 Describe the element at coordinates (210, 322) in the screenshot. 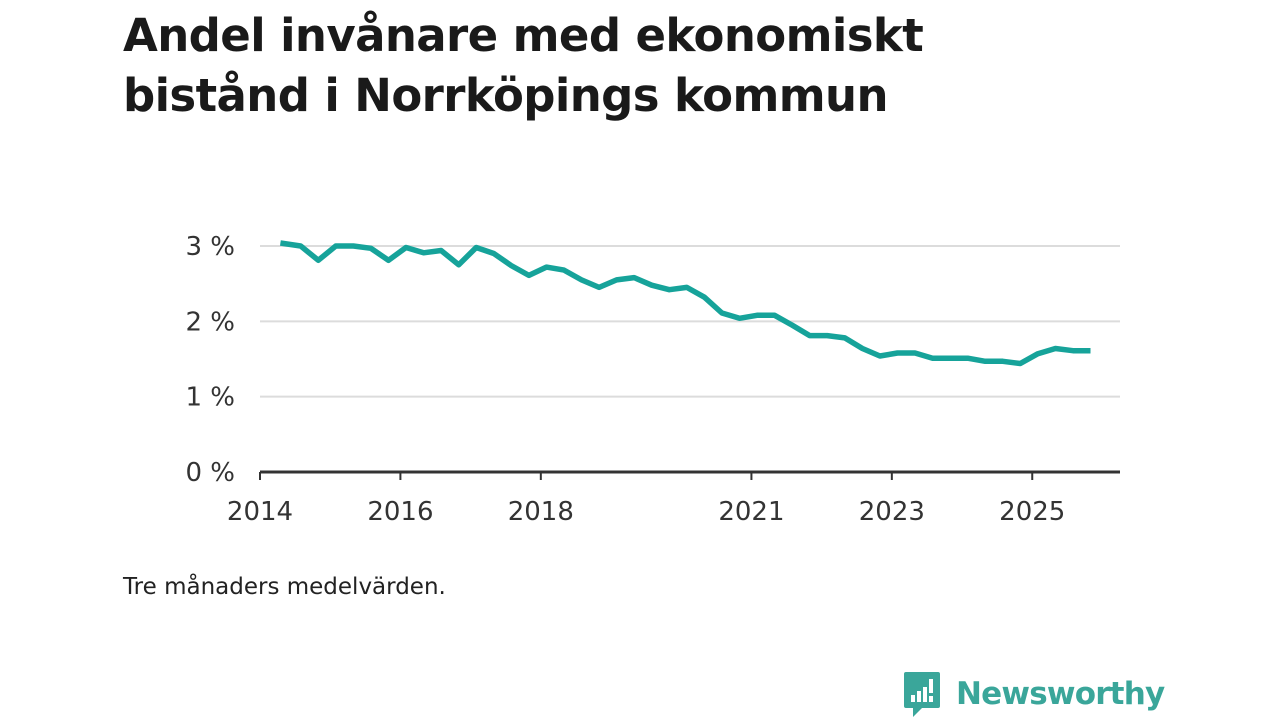

I see `y-tick-label: 2 %` at that location.